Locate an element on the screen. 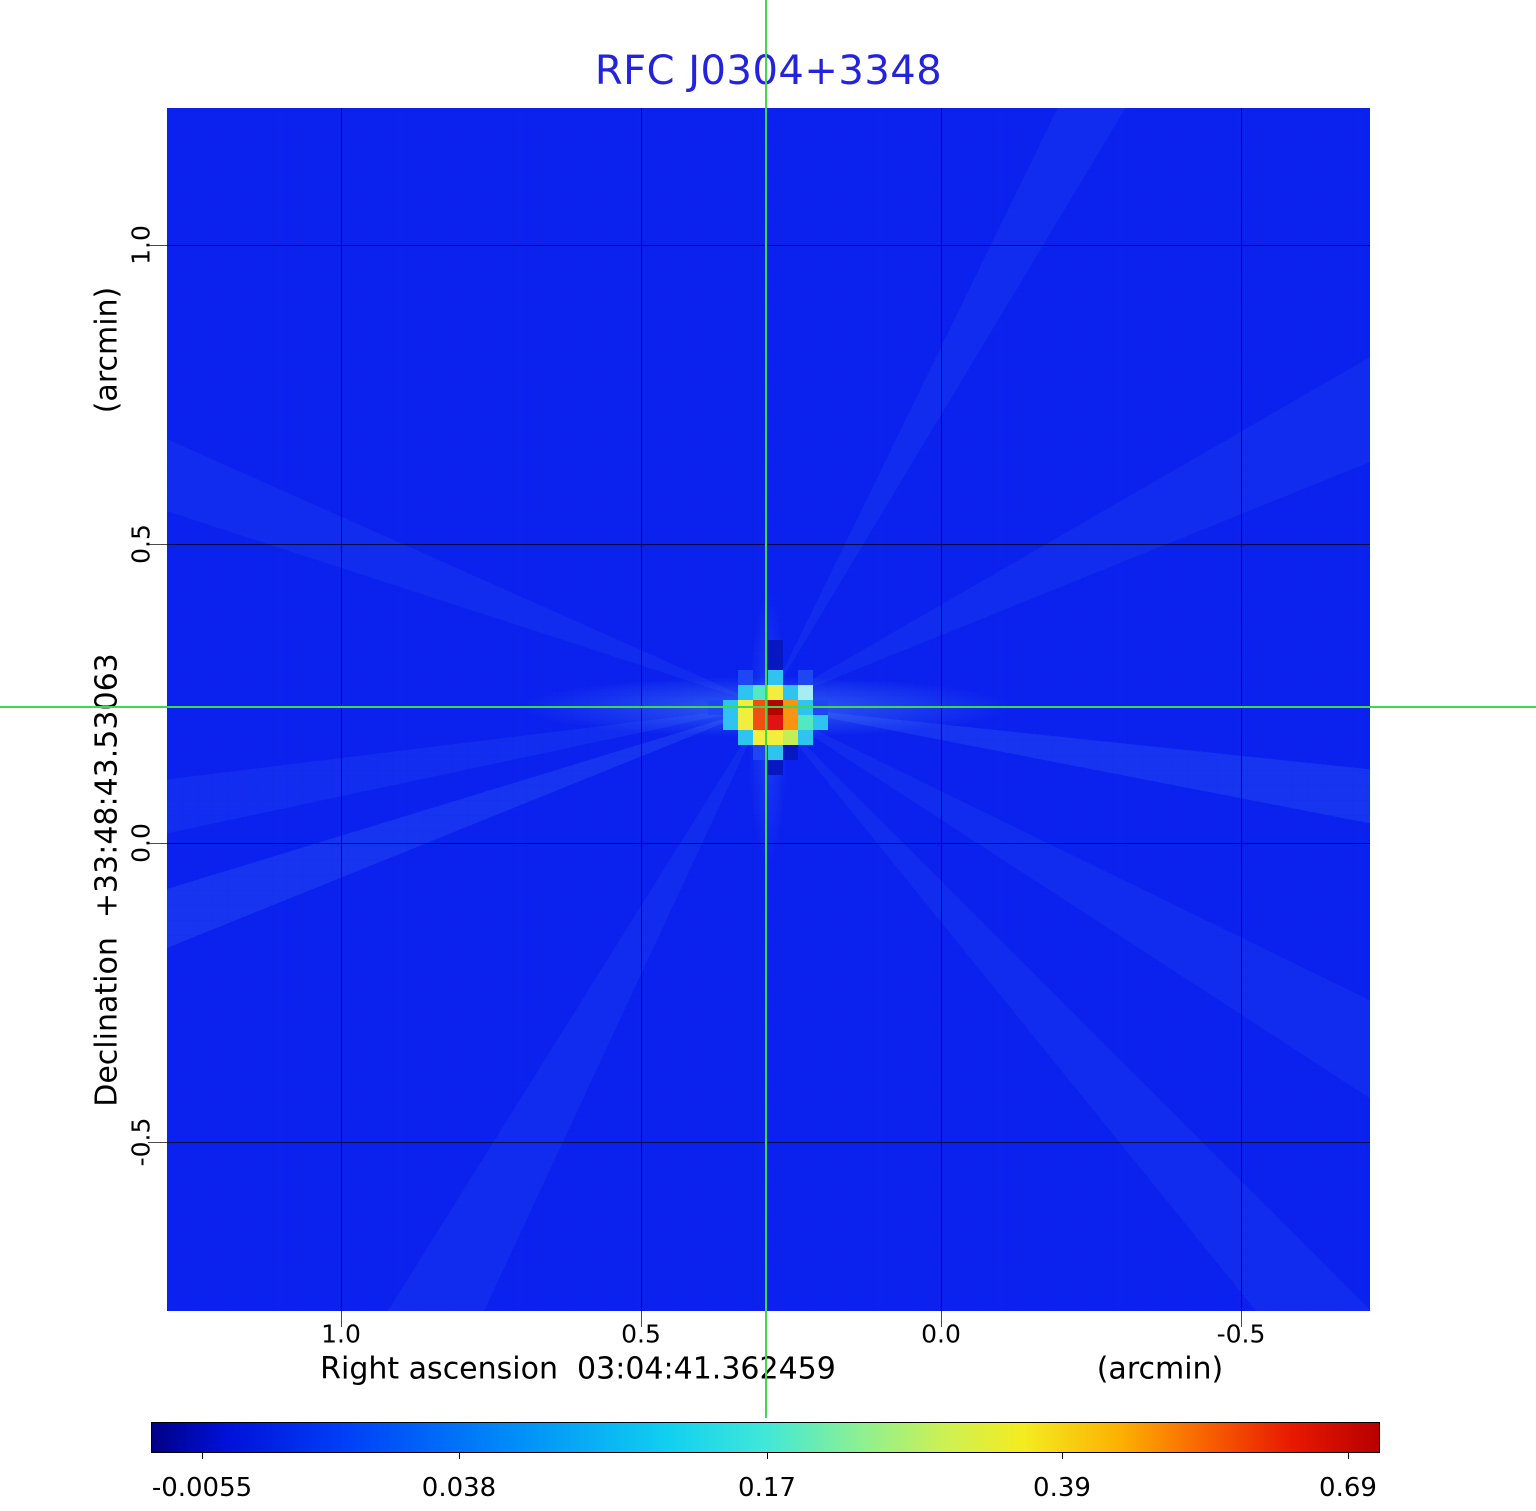 The height and width of the screenshot is (1511, 1536). x-tick-label: 0.5 is located at coordinates (641, 1334).